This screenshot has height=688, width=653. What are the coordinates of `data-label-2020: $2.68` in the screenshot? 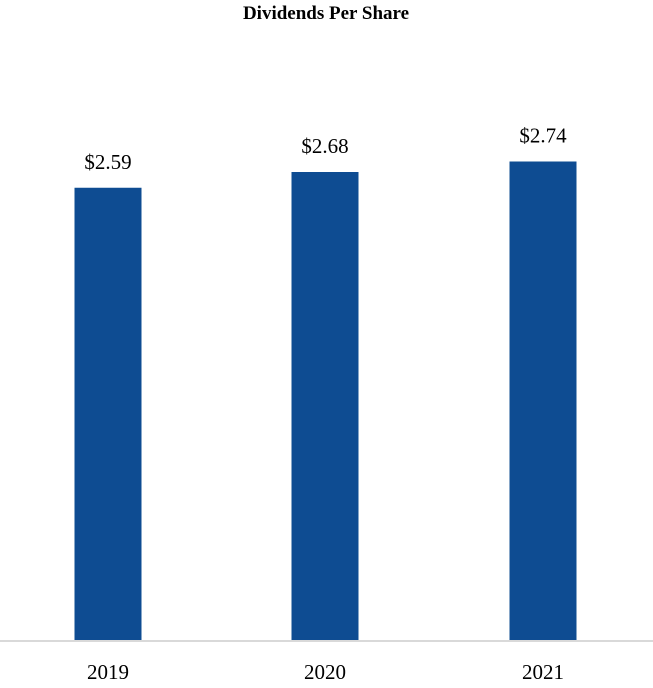 It's located at (324, 146).